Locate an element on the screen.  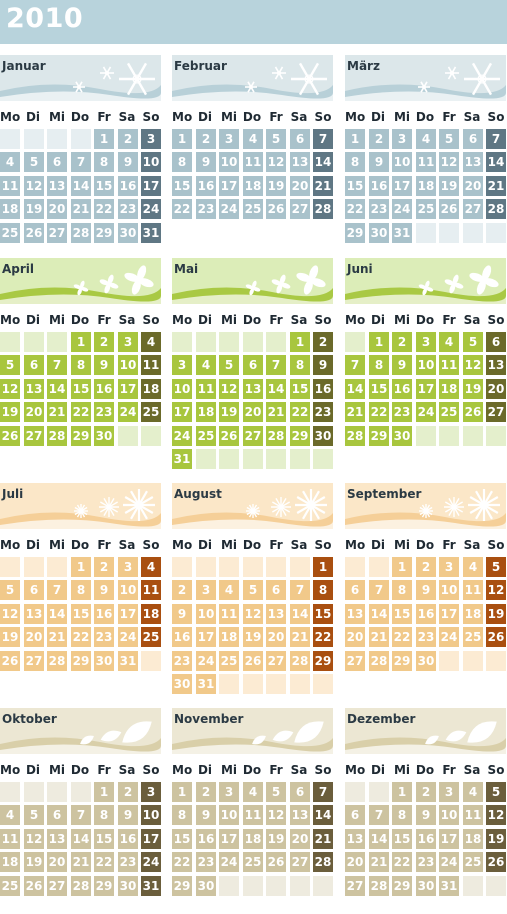
day-cell: 29 is located at coordinates (300, 436).